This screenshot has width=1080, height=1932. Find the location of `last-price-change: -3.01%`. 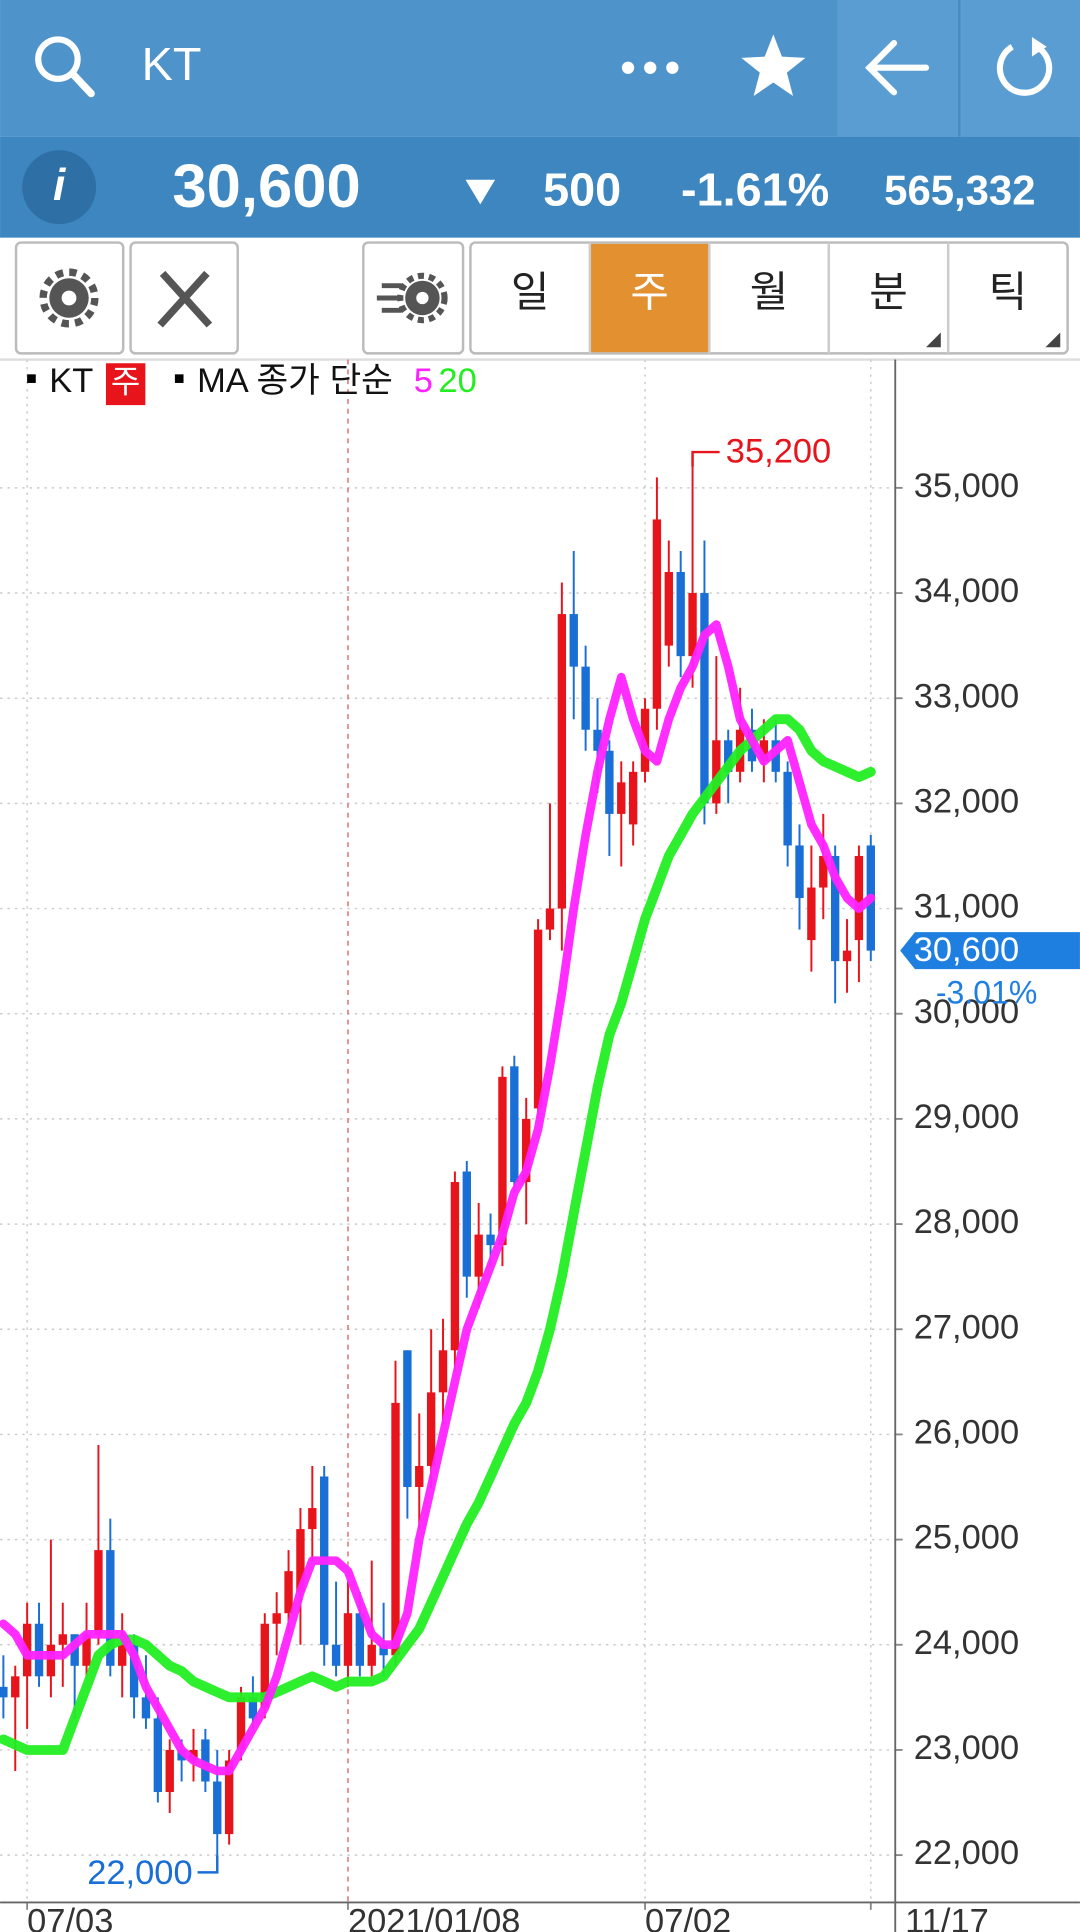

last-price-change: -3.01% is located at coordinates (986, 992).